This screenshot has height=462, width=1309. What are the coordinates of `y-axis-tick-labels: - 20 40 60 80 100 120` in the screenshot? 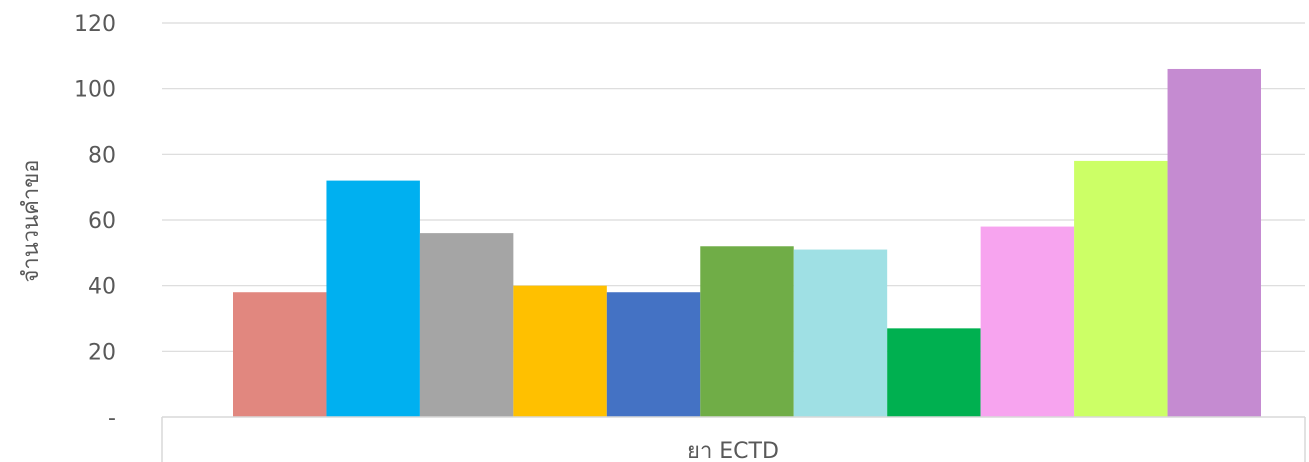 It's located at (95, 221).